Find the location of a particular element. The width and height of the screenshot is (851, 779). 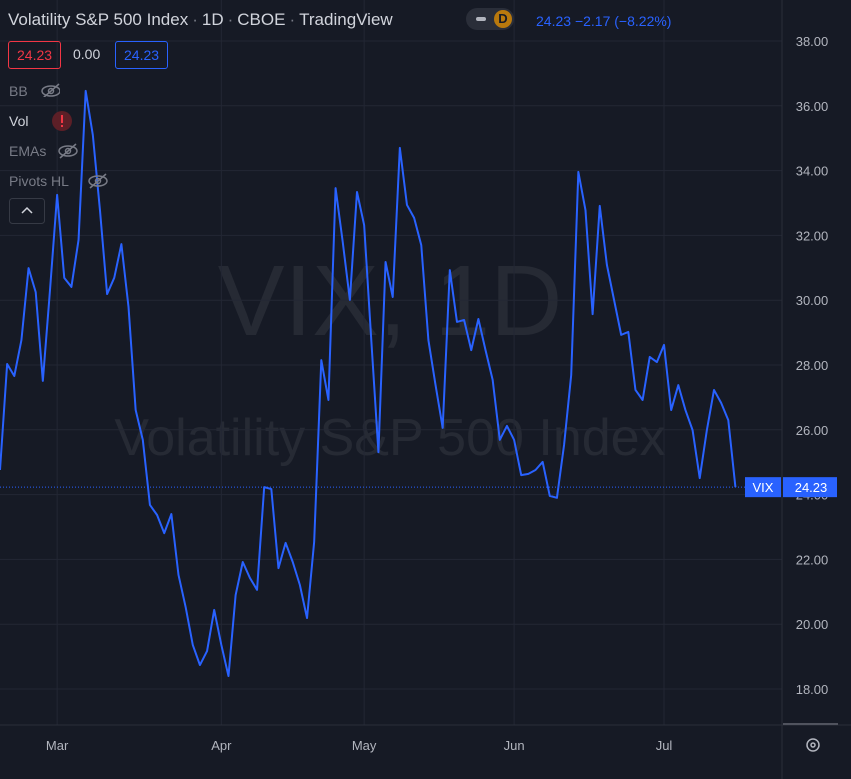

price-tag-label: 24.23 is located at coordinates (811, 487).